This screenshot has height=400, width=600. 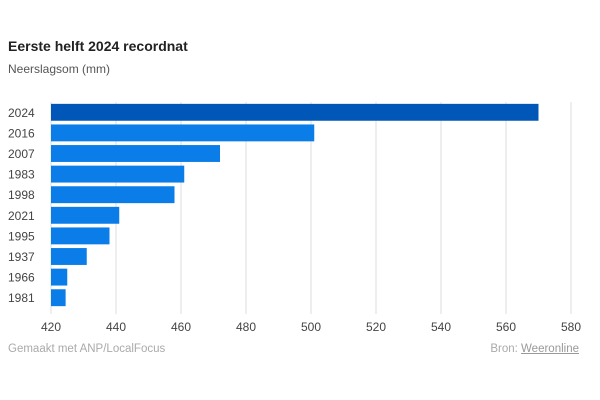 I want to click on y-category-label: 1998, so click(x=21, y=195).